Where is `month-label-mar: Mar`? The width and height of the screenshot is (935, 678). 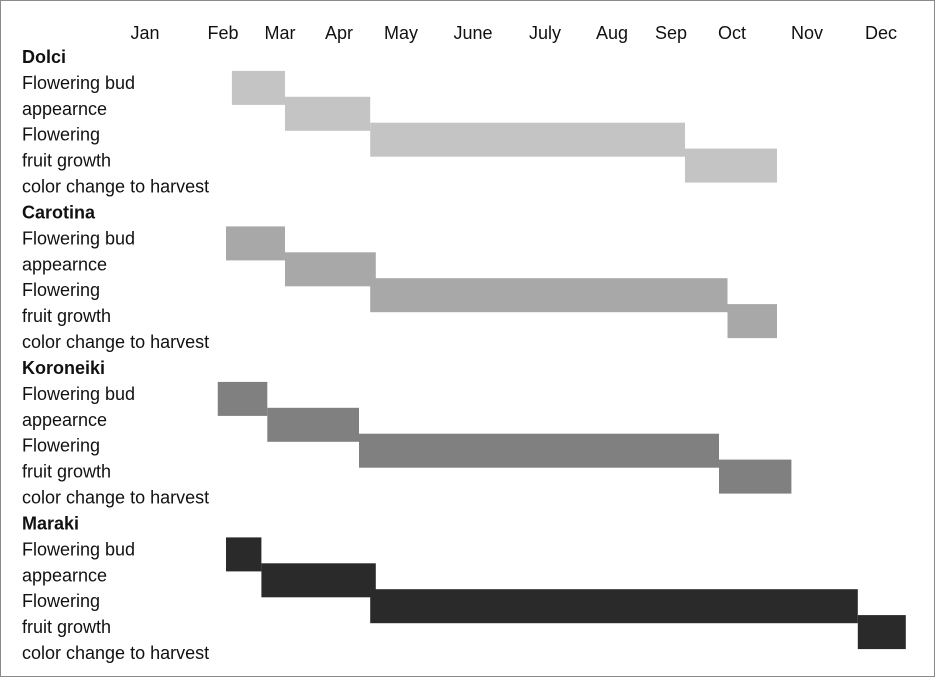 month-label-mar: Mar is located at coordinates (280, 33).